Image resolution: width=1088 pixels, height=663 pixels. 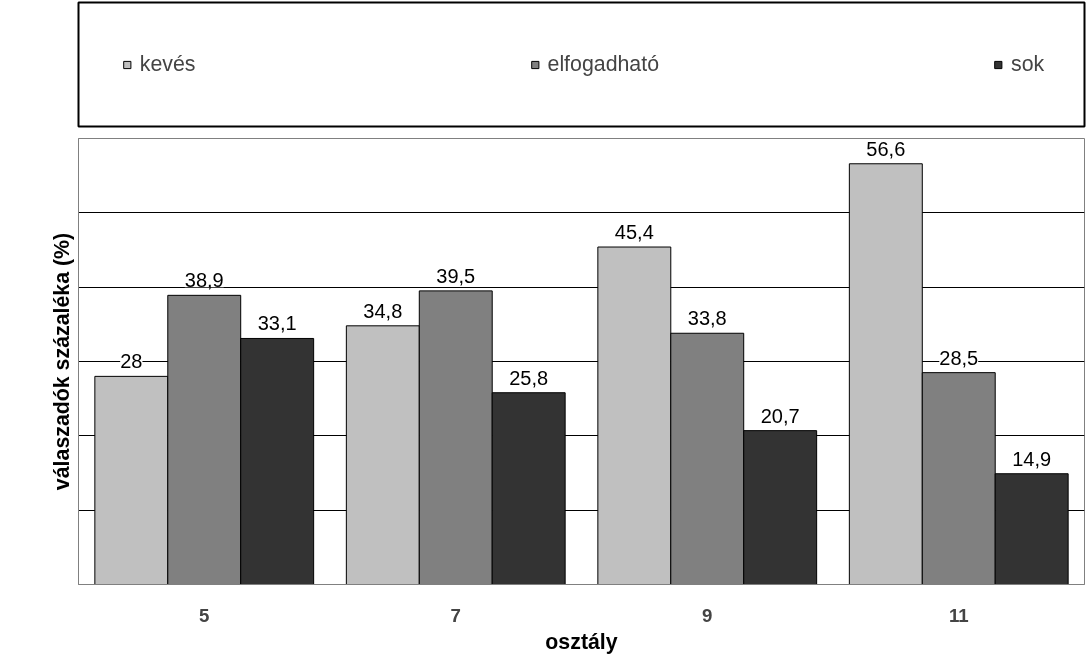 I want to click on data-label: 34,8, so click(x=383, y=310).